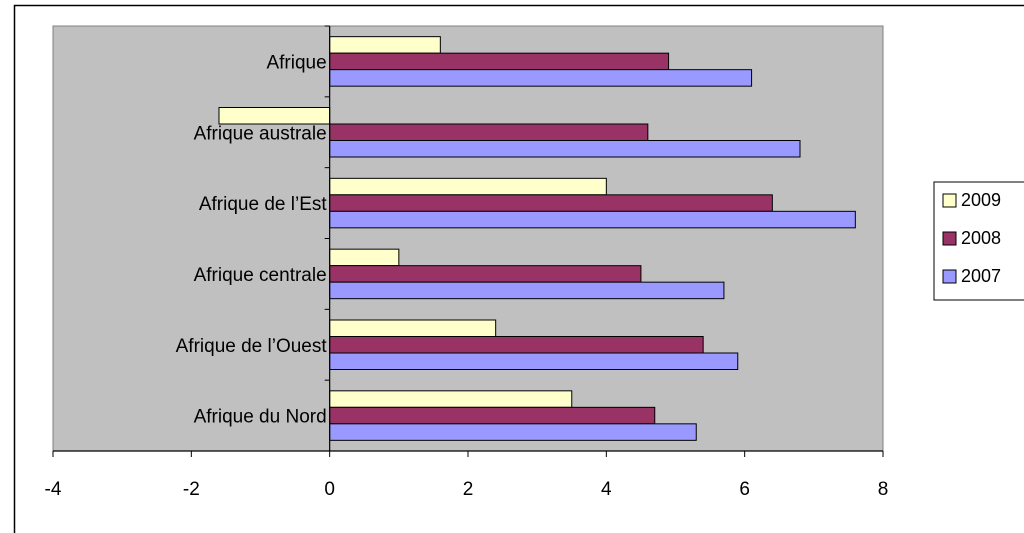  I want to click on legend-label-2008: 2008, so click(981, 238).